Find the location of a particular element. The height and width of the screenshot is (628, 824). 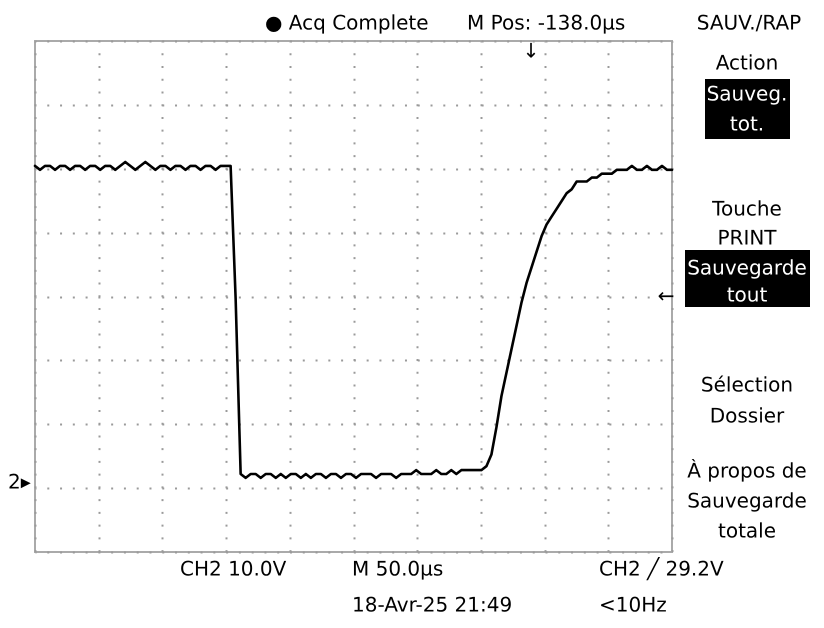

text: Touche PRINT is located at coordinates (746, 223).